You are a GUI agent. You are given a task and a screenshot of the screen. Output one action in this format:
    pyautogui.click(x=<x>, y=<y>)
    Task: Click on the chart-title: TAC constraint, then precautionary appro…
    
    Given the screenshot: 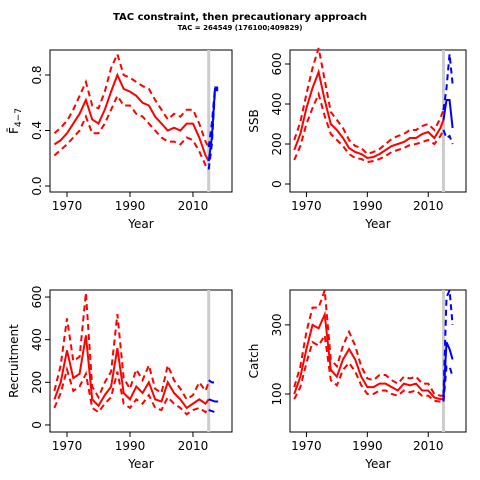 What is the action you would take?
    pyautogui.click(x=240, y=17)
    